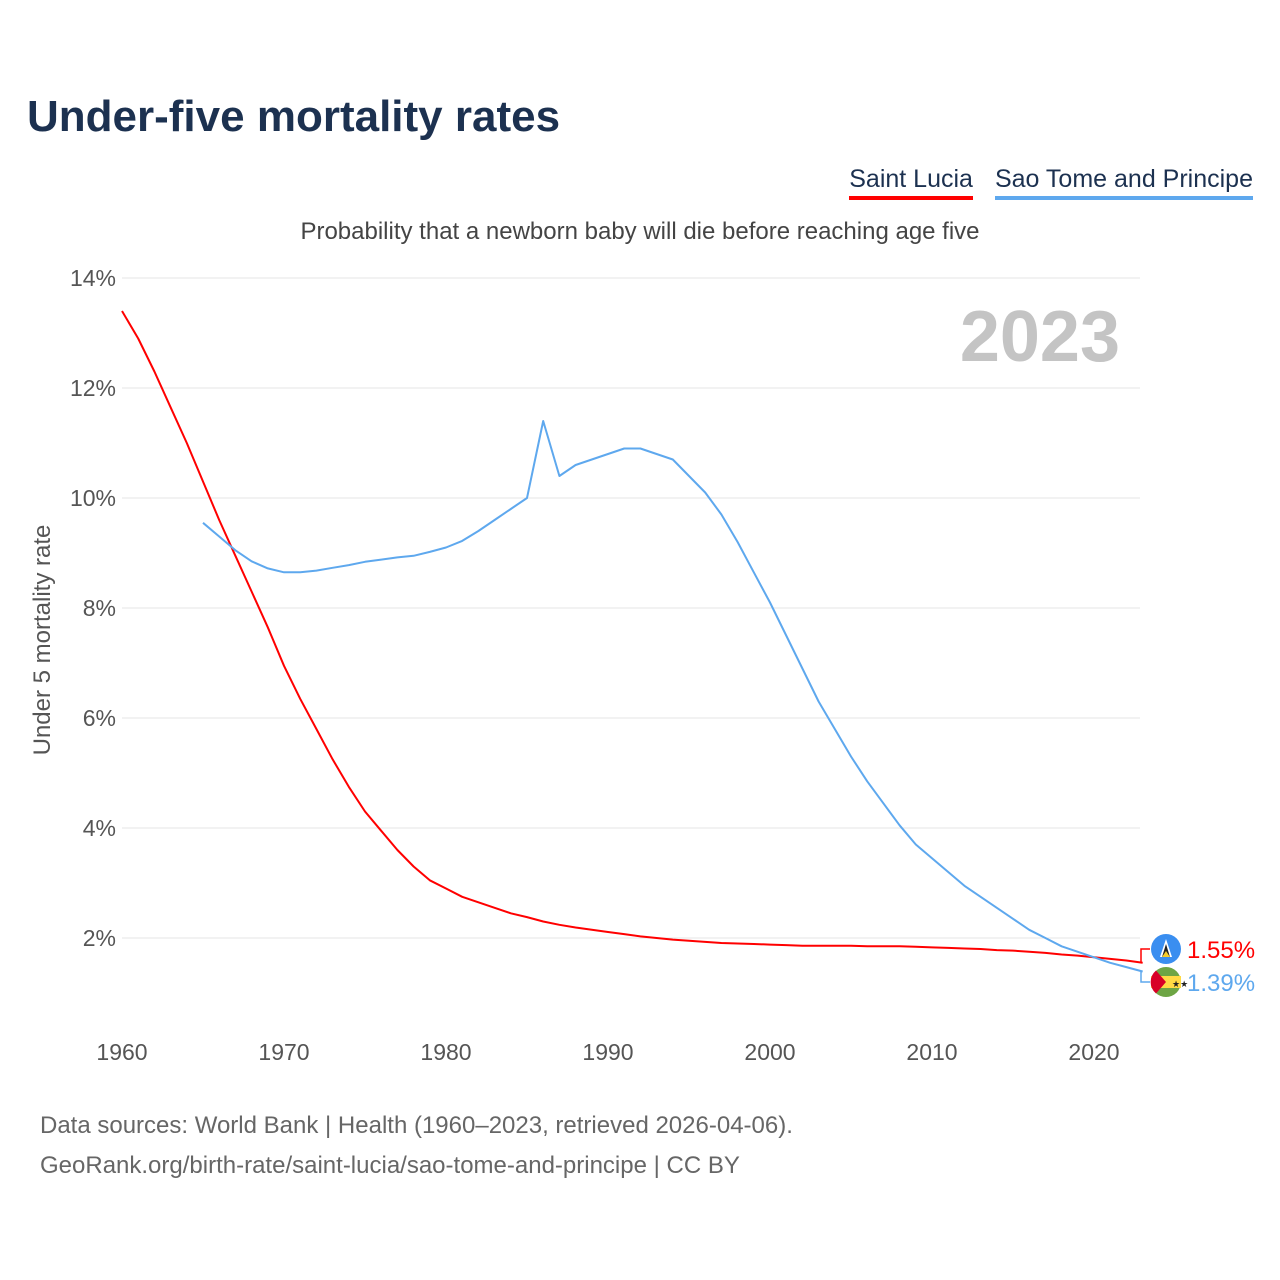 The image size is (1280, 1280). I want to click on x-tick-label: 1970, so click(283, 1052).